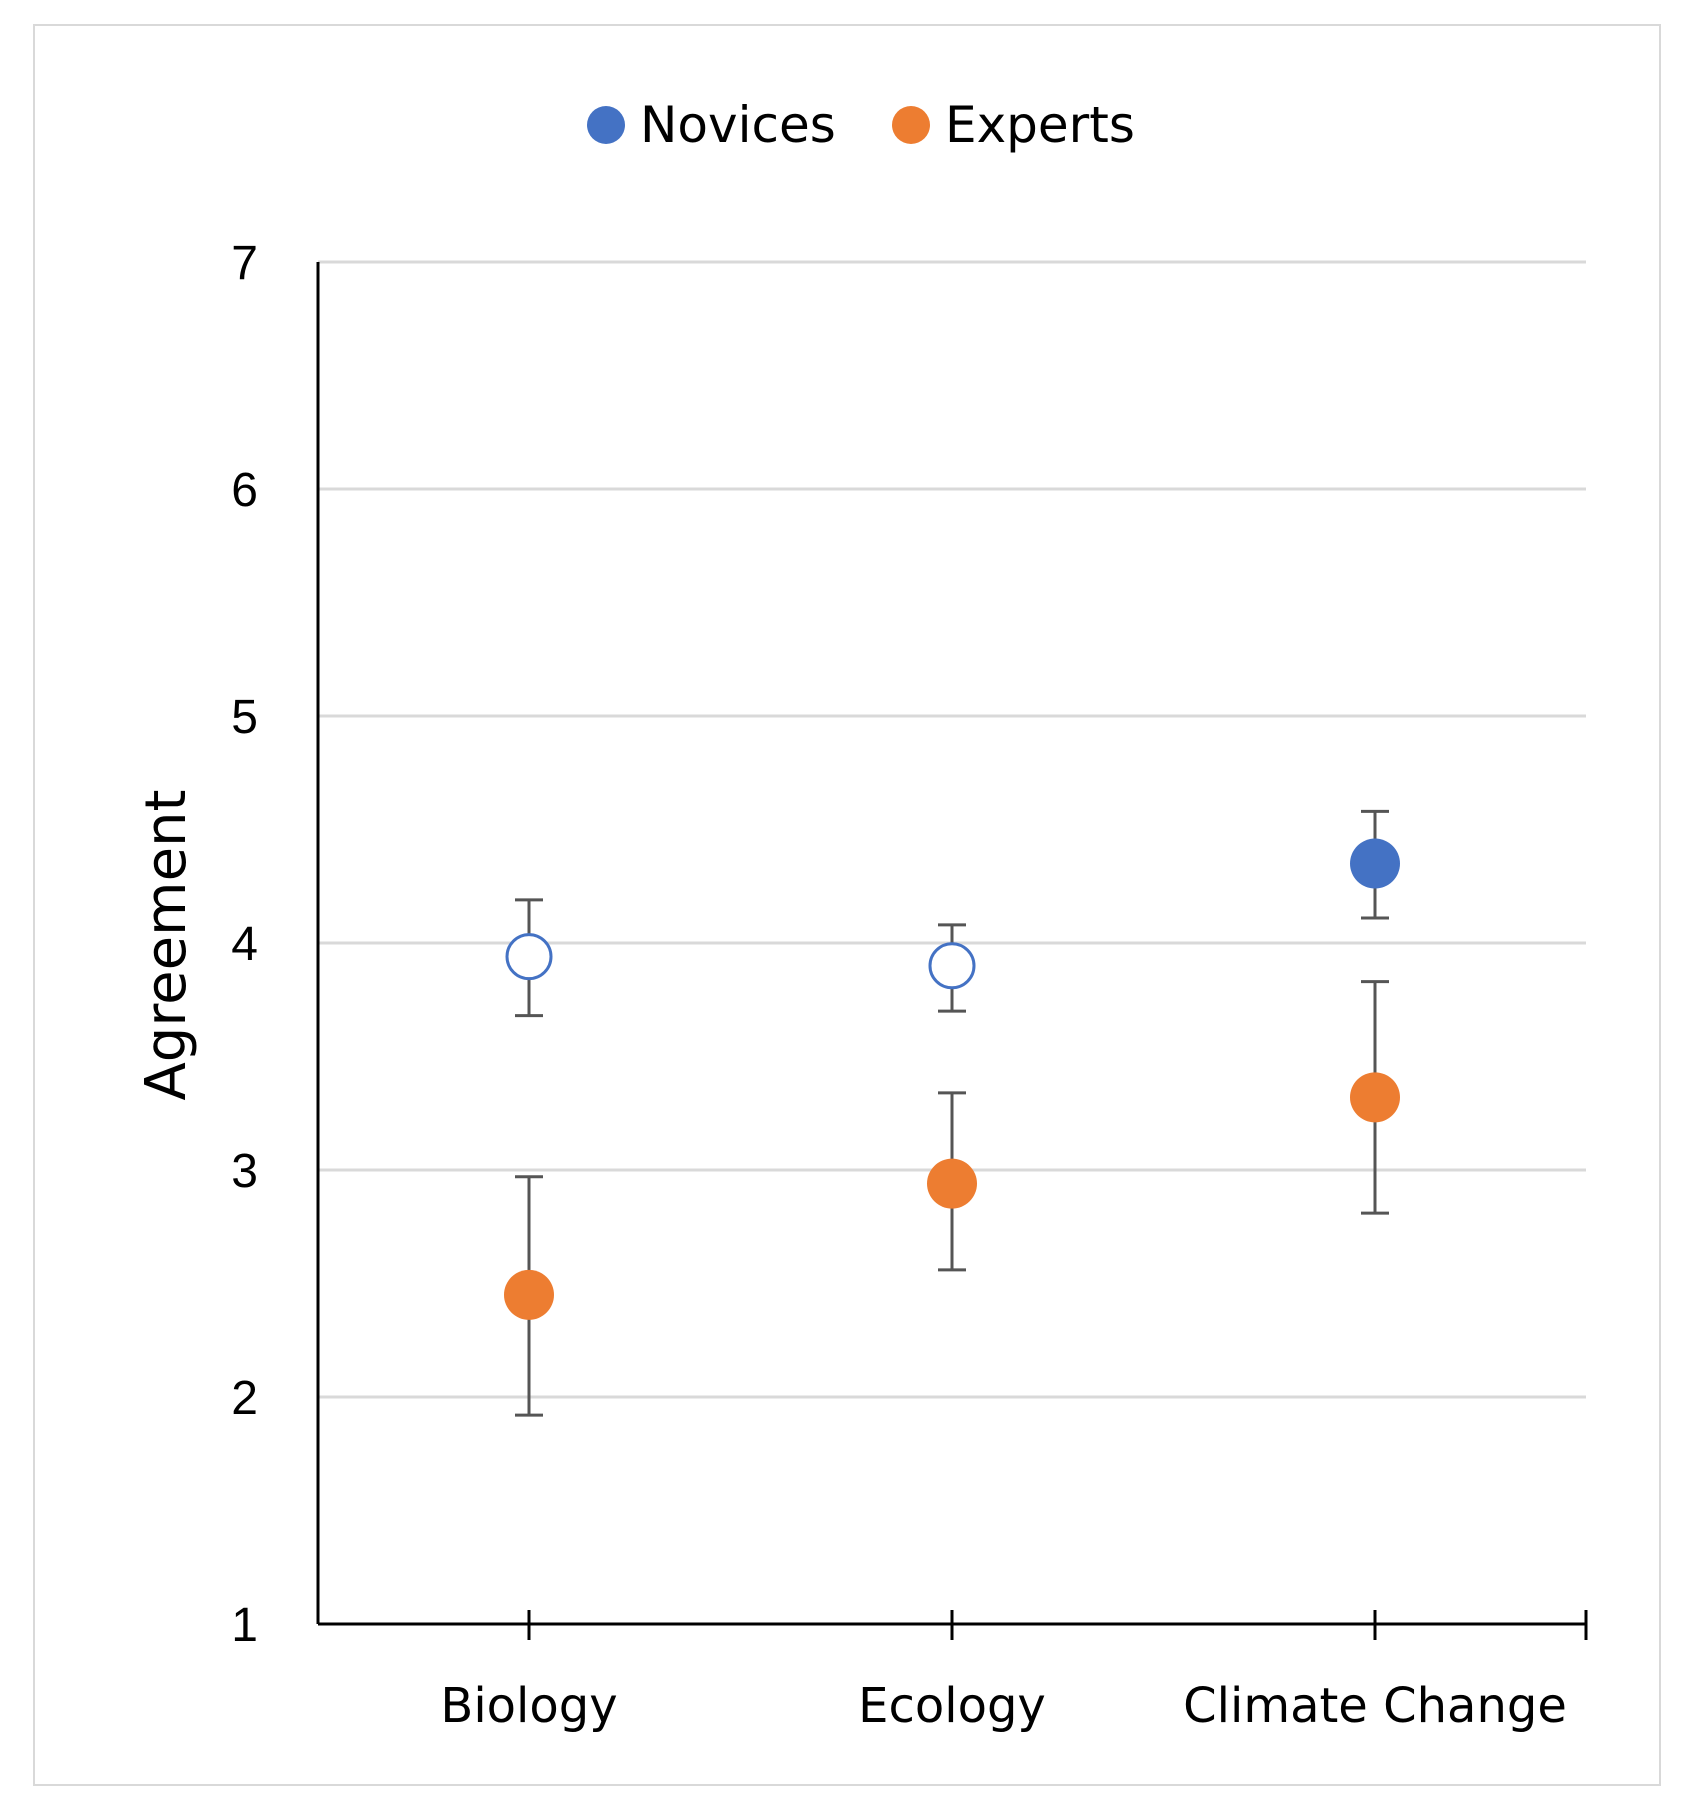 The height and width of the screenshot is (1815, 1699). What do you see at coordinates (529, 957) in the screenshot?
I see `point-novices-biology` at bounding box center [529, 957].